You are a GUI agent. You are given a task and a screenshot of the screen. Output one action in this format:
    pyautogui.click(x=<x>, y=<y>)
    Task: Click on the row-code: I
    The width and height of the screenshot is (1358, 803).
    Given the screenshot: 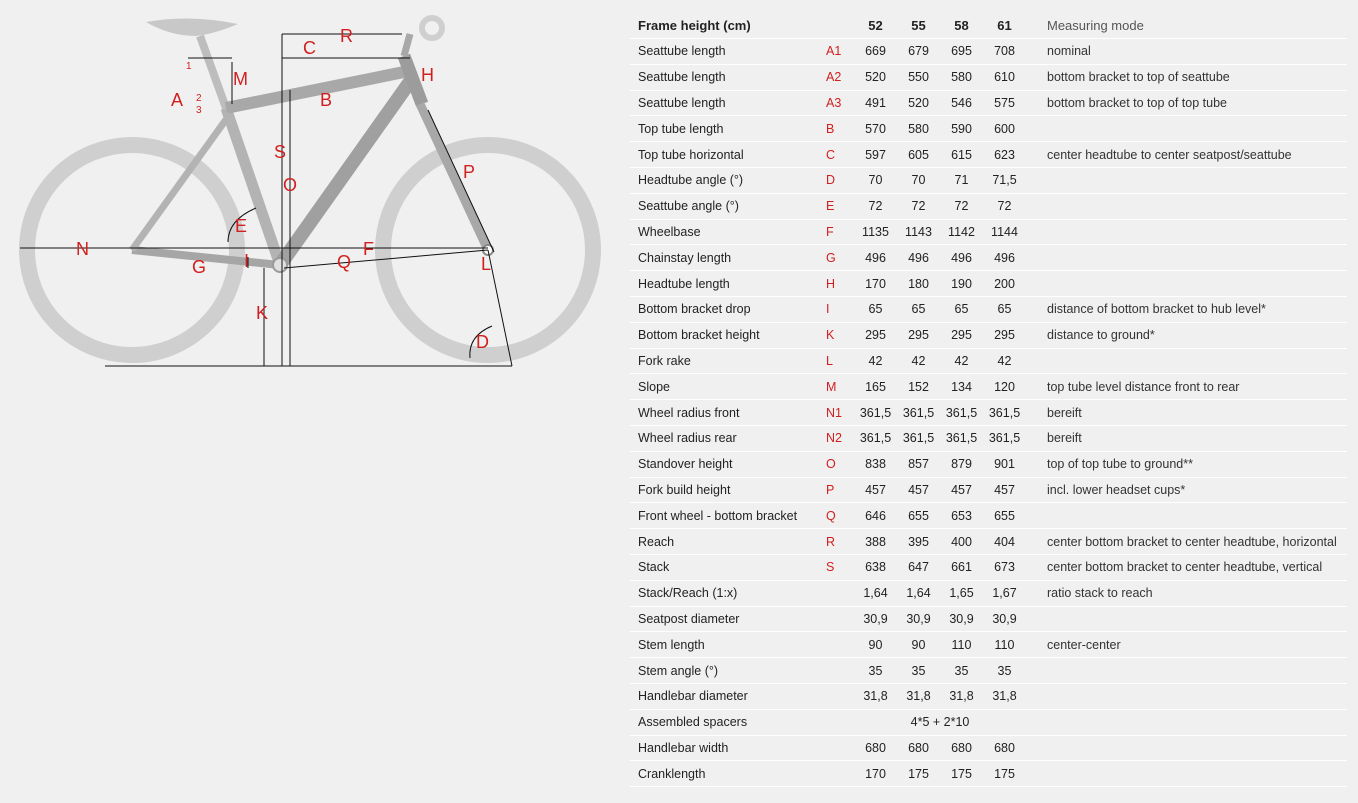 What is the action you would take?
    pyautogui.click(x=840, y=309)
    